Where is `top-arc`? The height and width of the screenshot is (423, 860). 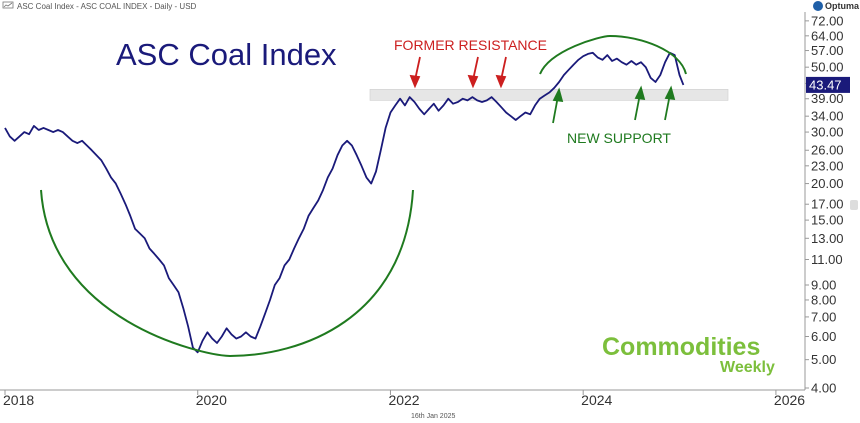
top-arc is located at coordinates (613, 54).